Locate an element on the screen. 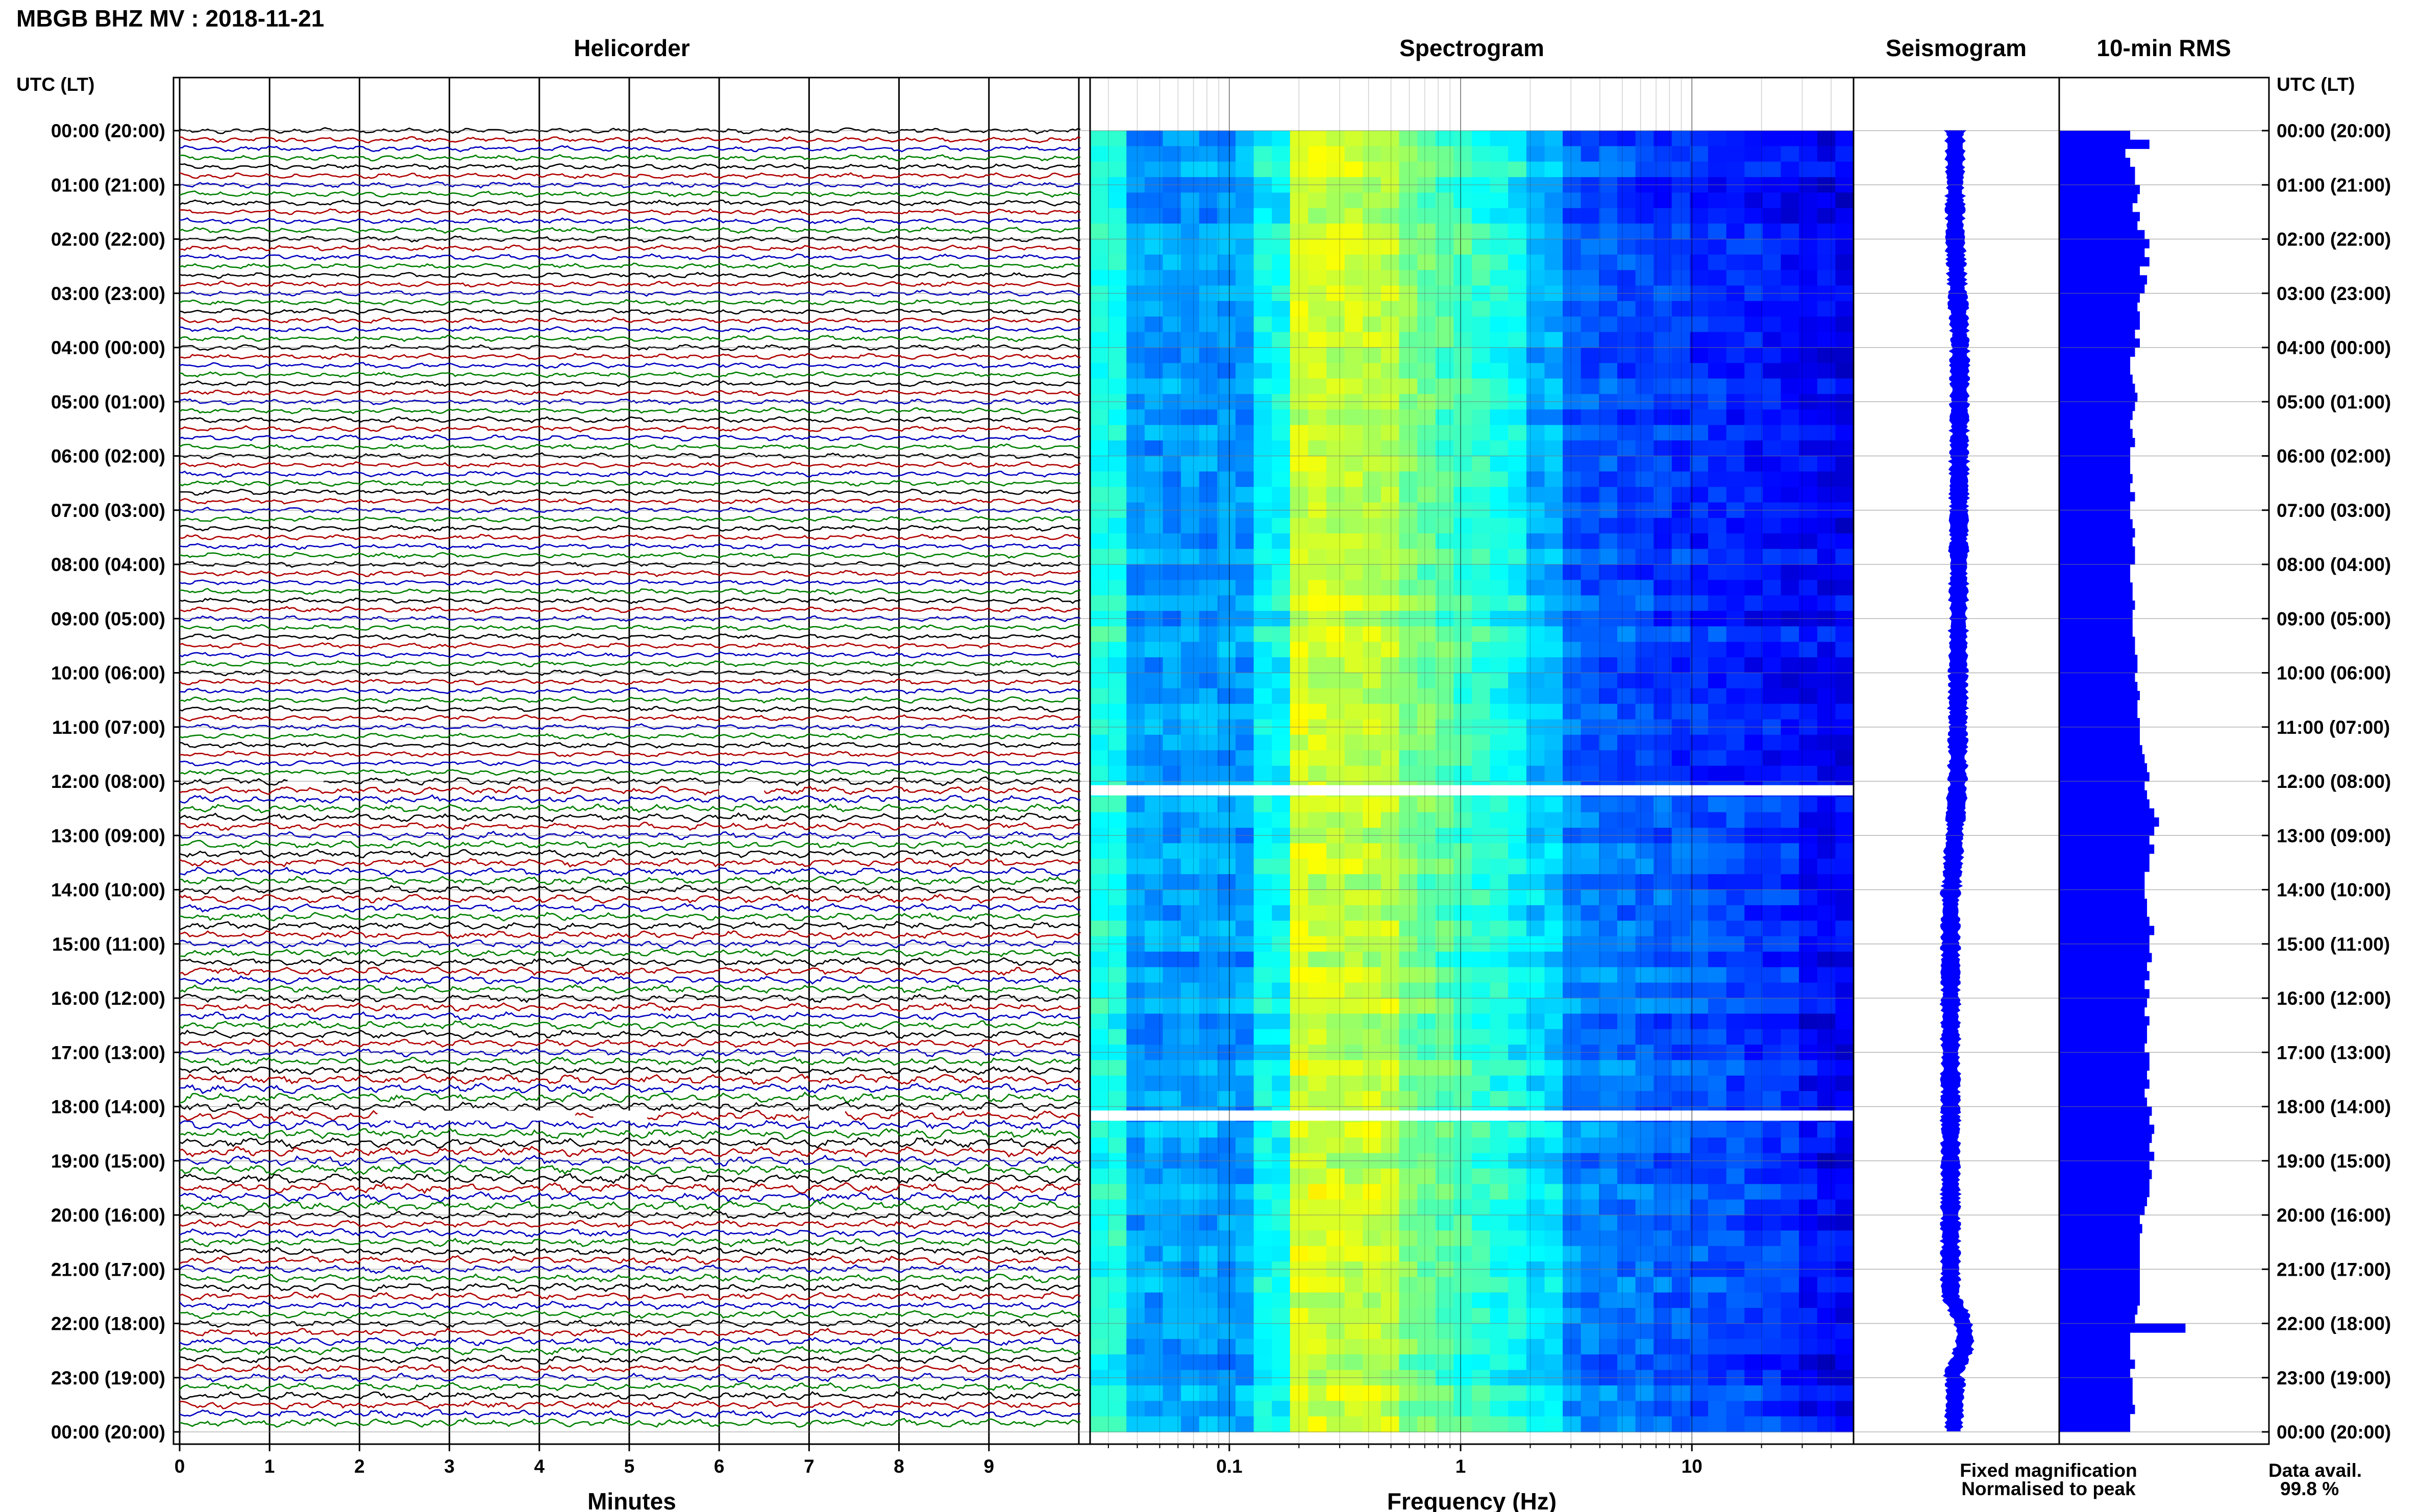 This screenshot has width=2419, height=1512. data-availability-value: 99.8 % is located at coordinates (2309, 1488).